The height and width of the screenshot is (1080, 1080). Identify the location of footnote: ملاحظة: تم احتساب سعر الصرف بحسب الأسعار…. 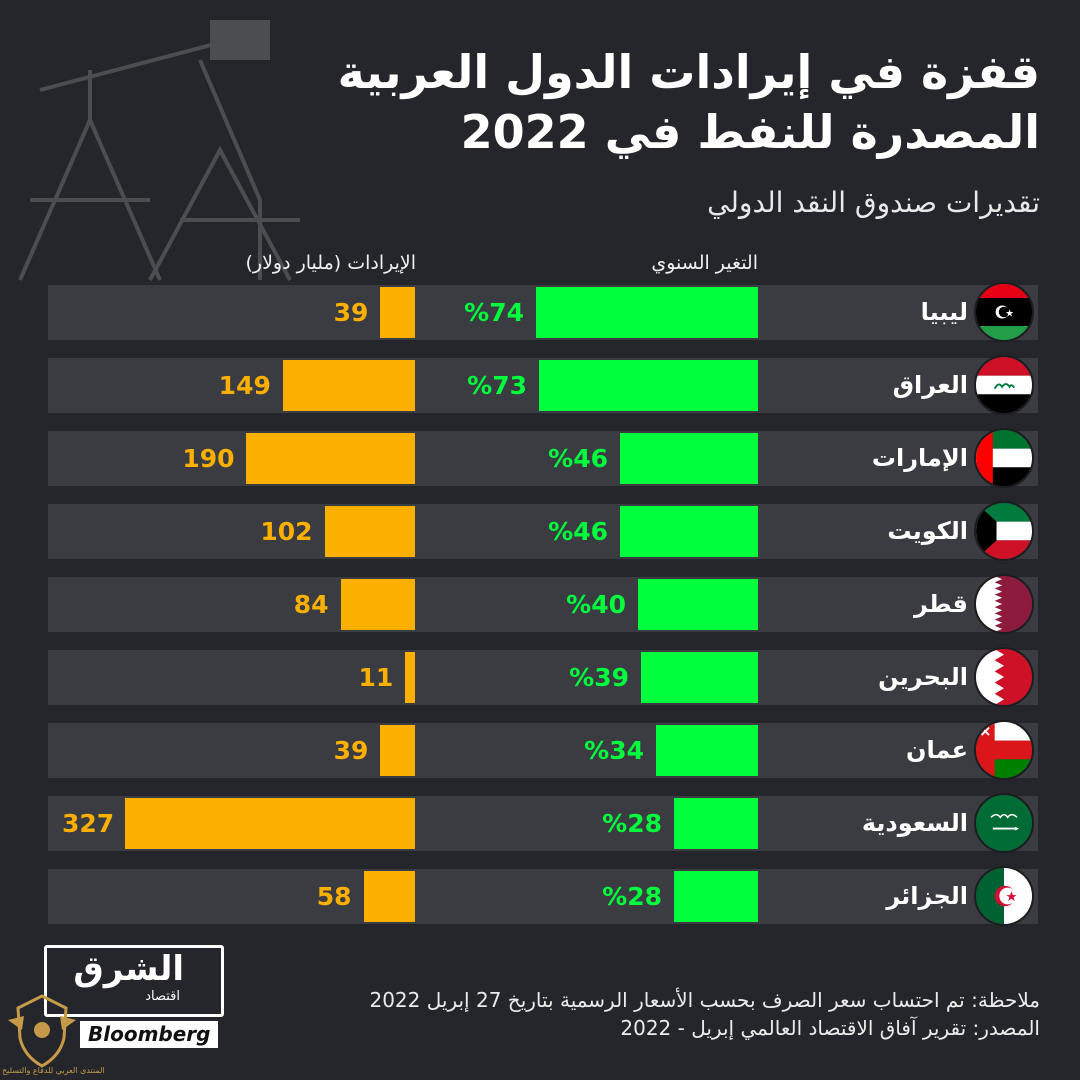
(704, 1014).